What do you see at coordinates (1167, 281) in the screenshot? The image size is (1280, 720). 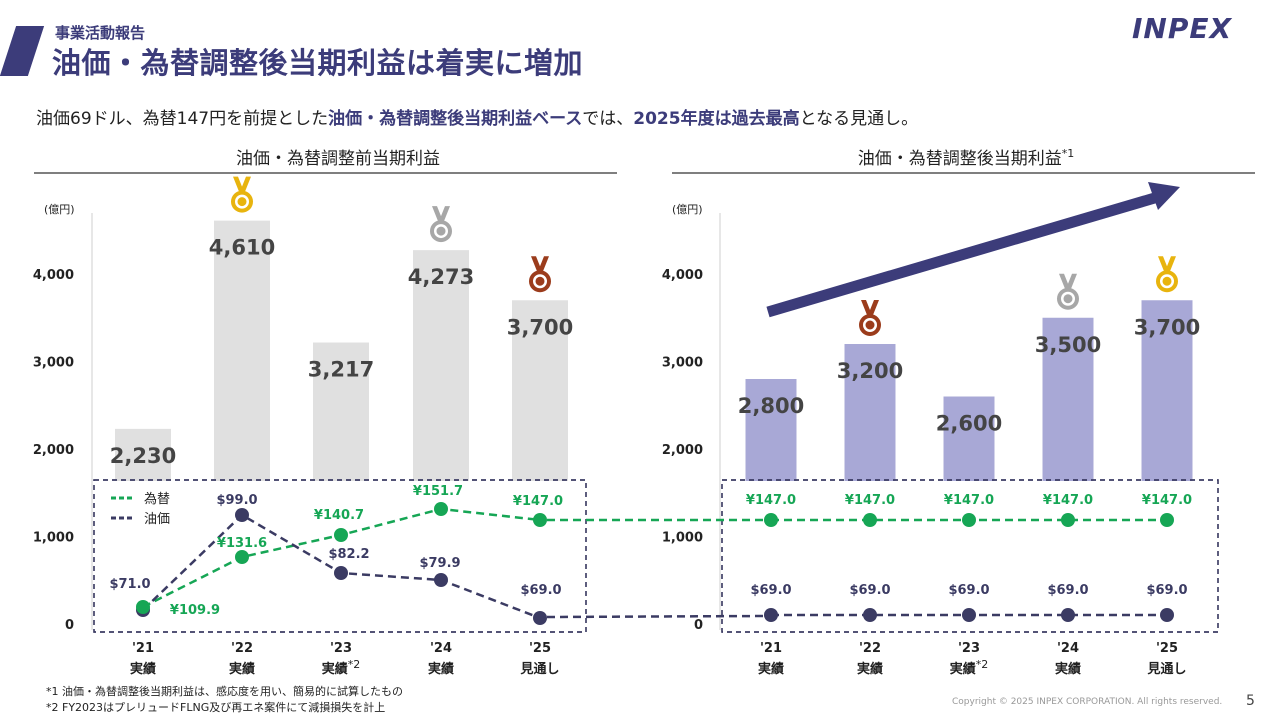 I see `after-medal-gold-icon-core` at bounding box center [1167, 281].